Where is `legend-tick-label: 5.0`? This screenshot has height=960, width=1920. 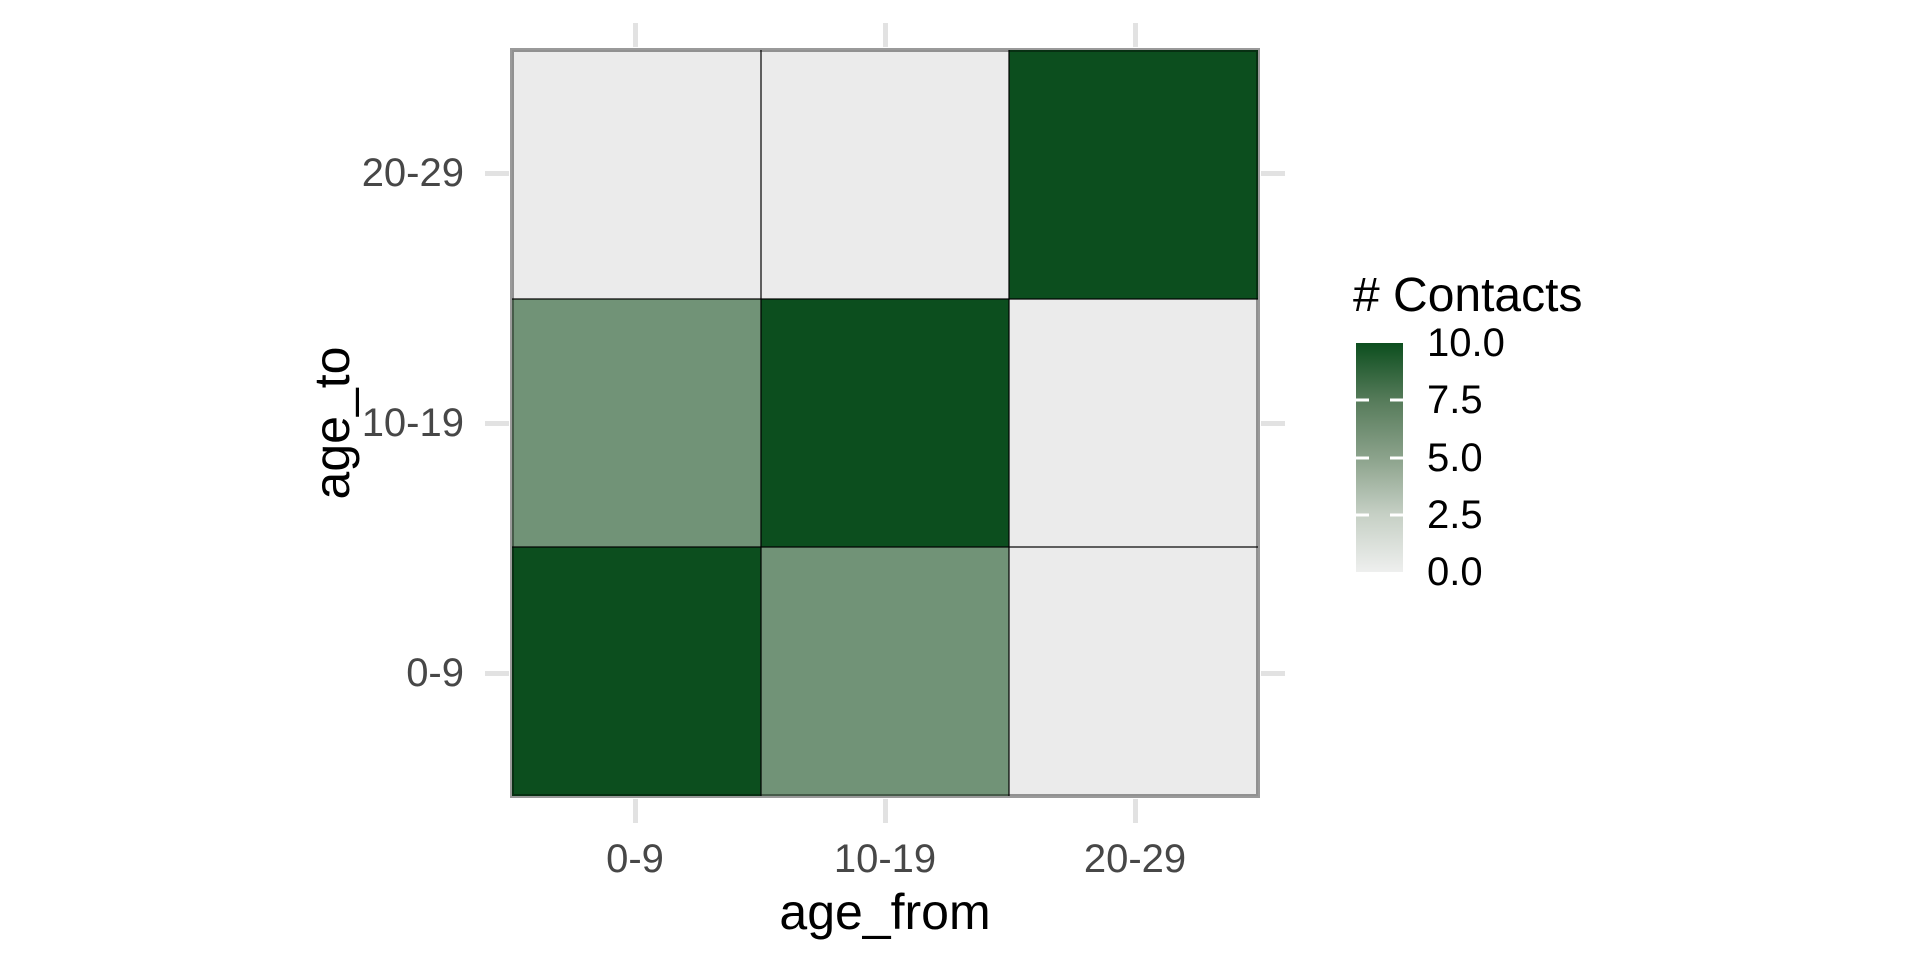
legend-tick-label: 5.0 is located at coordinates (1455, 457).